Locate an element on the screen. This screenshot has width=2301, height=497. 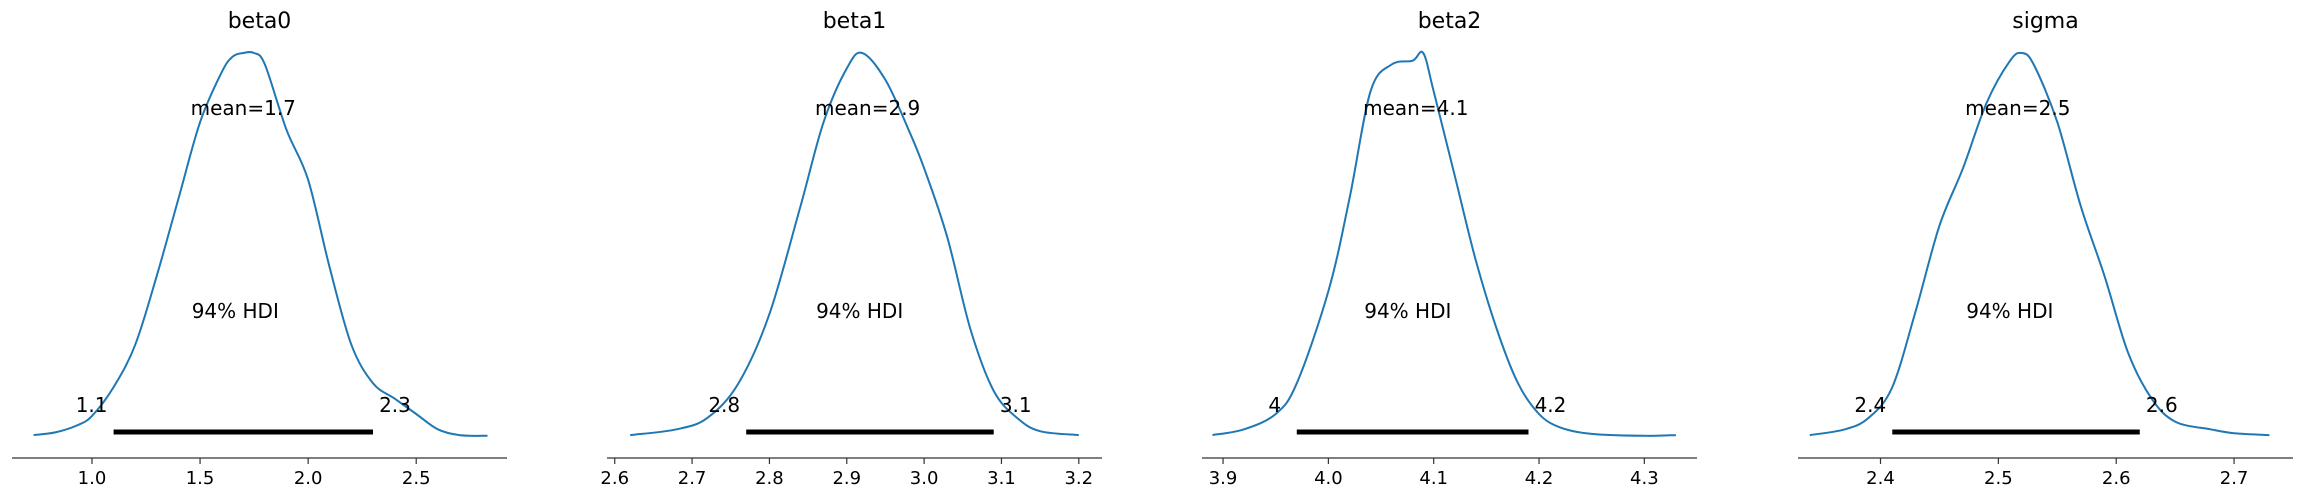
hdi-lower-label: 4 is located at coordinates (1274, 405).